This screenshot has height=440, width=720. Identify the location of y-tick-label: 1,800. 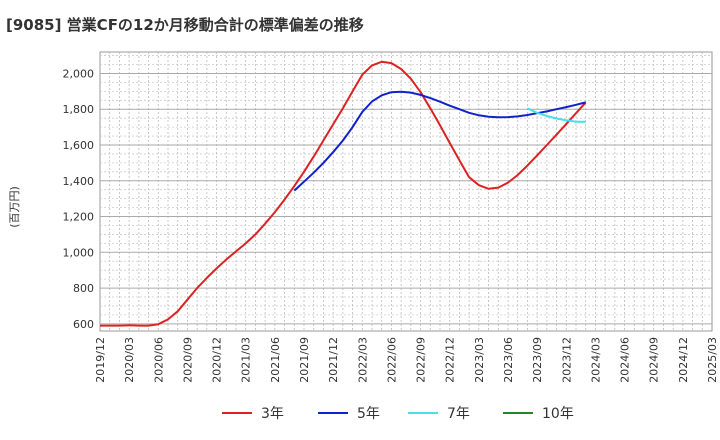
(79, 109).